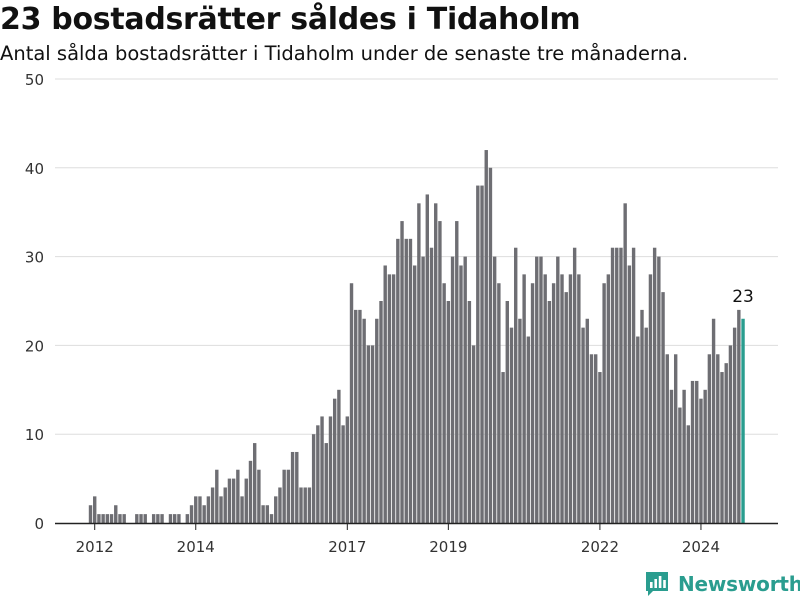 This screenshot has width=800, height=600. I want to click on chart-title: 23 bostadsrätter såldes i Tidaholm, so click(290, 19).